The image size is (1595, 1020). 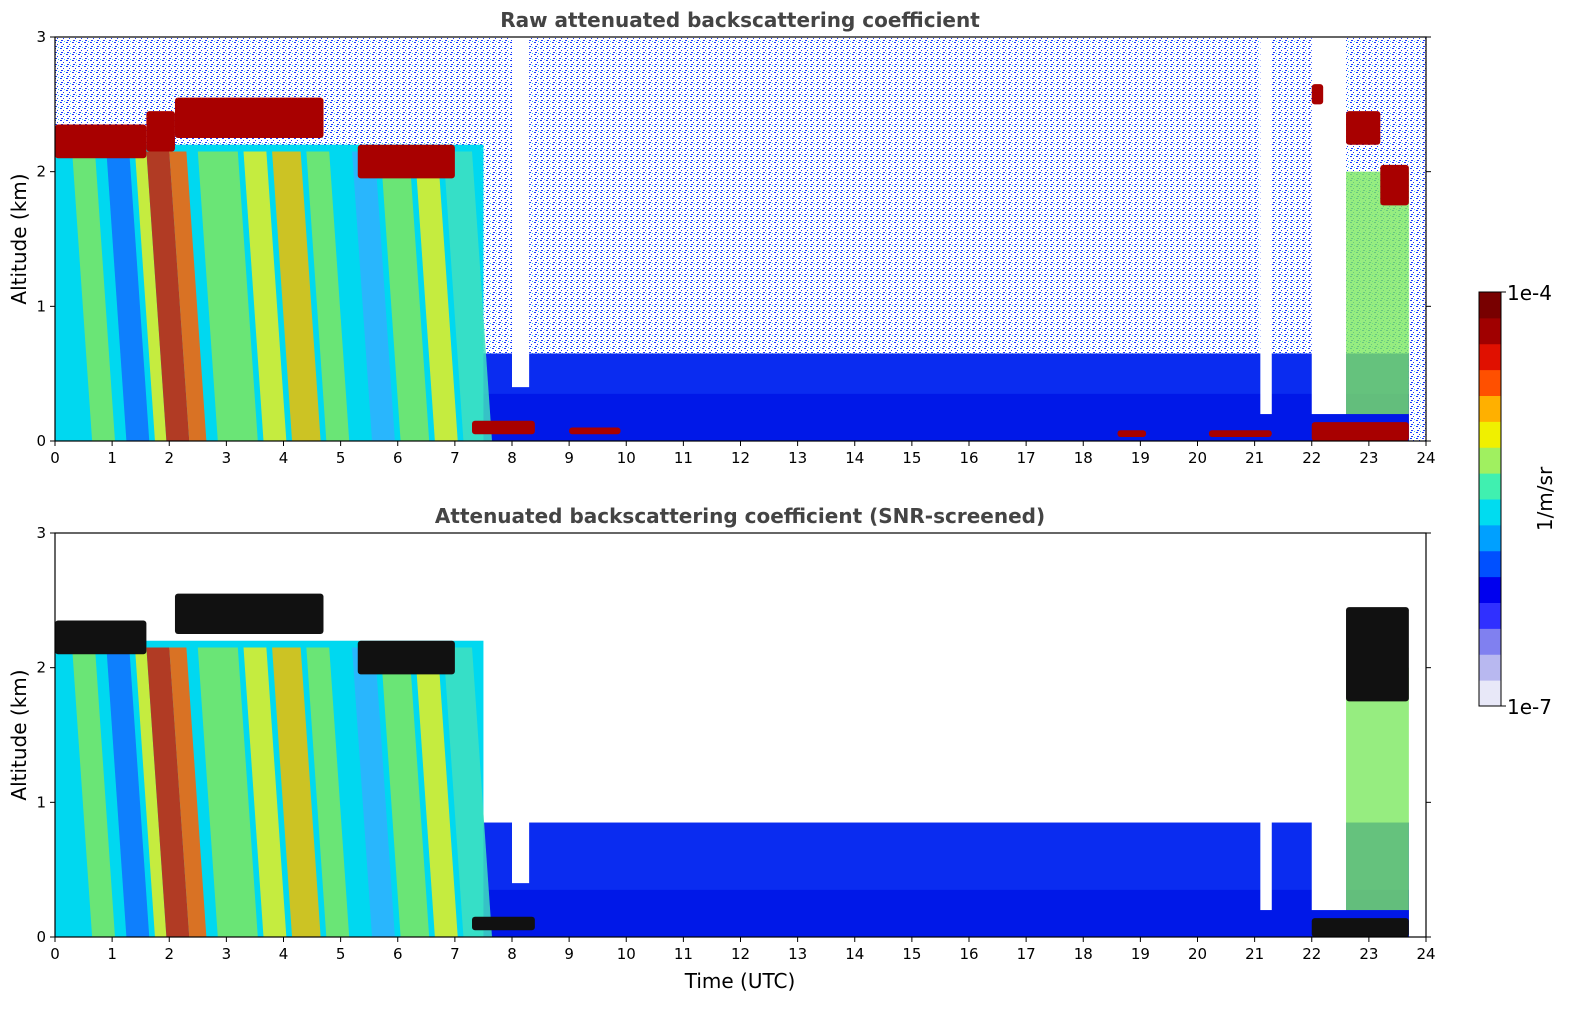 What do you see at coordinates (1026, 458) in the screenshot?
I see `x-tick-label: 17` at bounding box center [1026, 458].